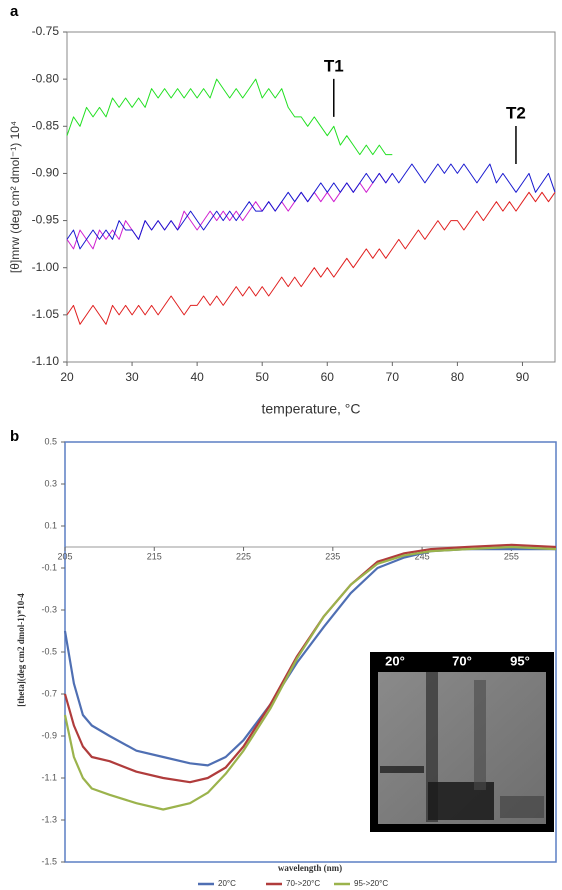 This screenshot has height=890, width=562. Describe the element at coordinates (263, 377) in the screenshot. I see `x-tick-label: 50` at that location.